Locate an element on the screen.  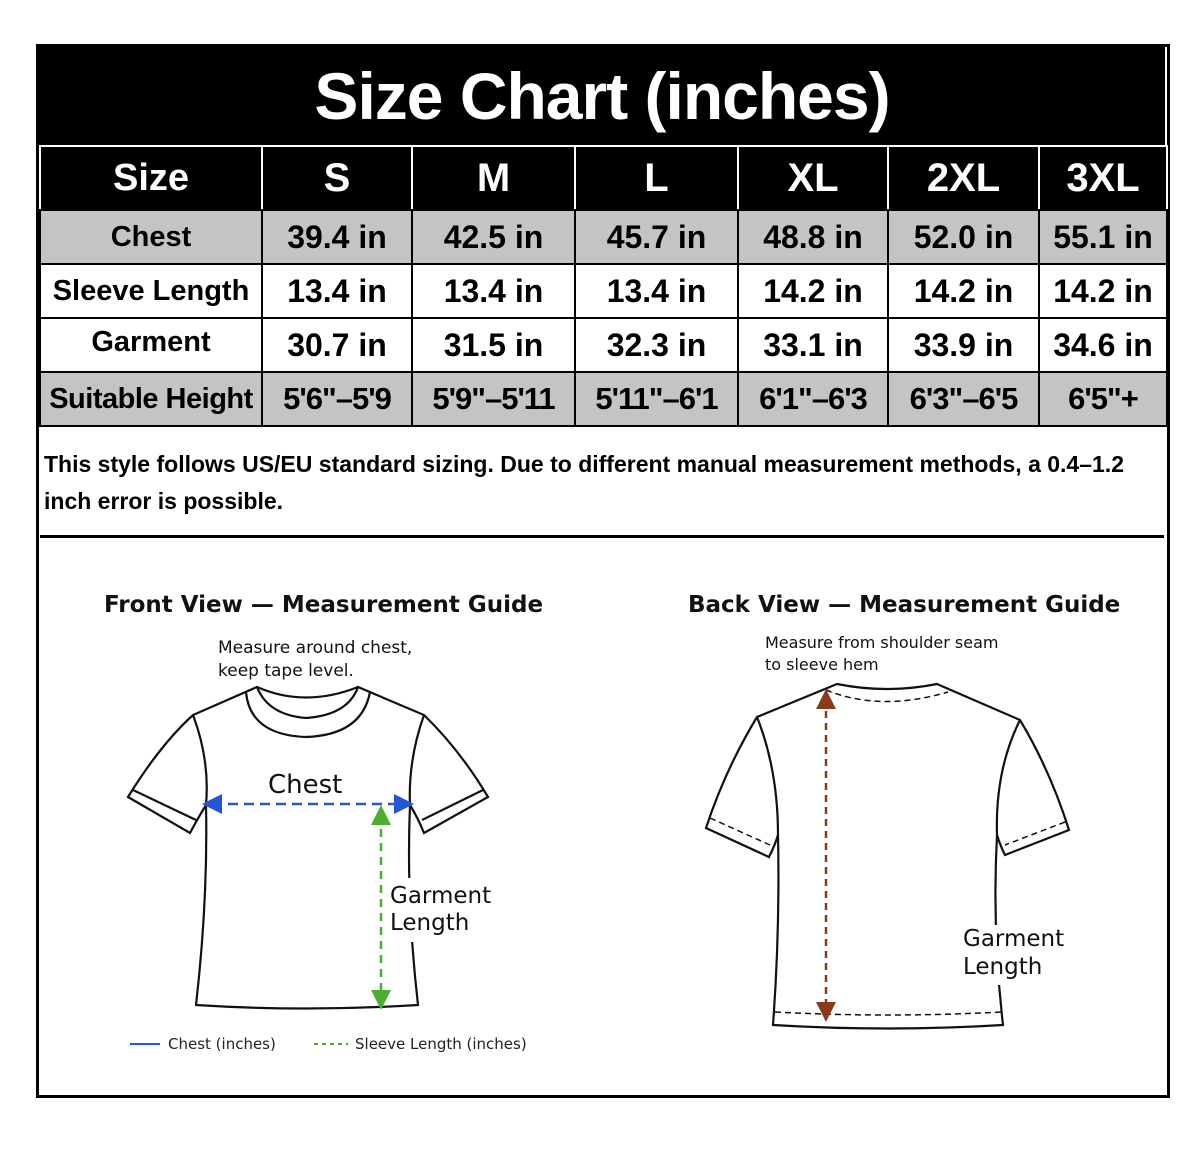
header-row: Size S M L XL 2XL 3XL is located at coordinates (603, 178).